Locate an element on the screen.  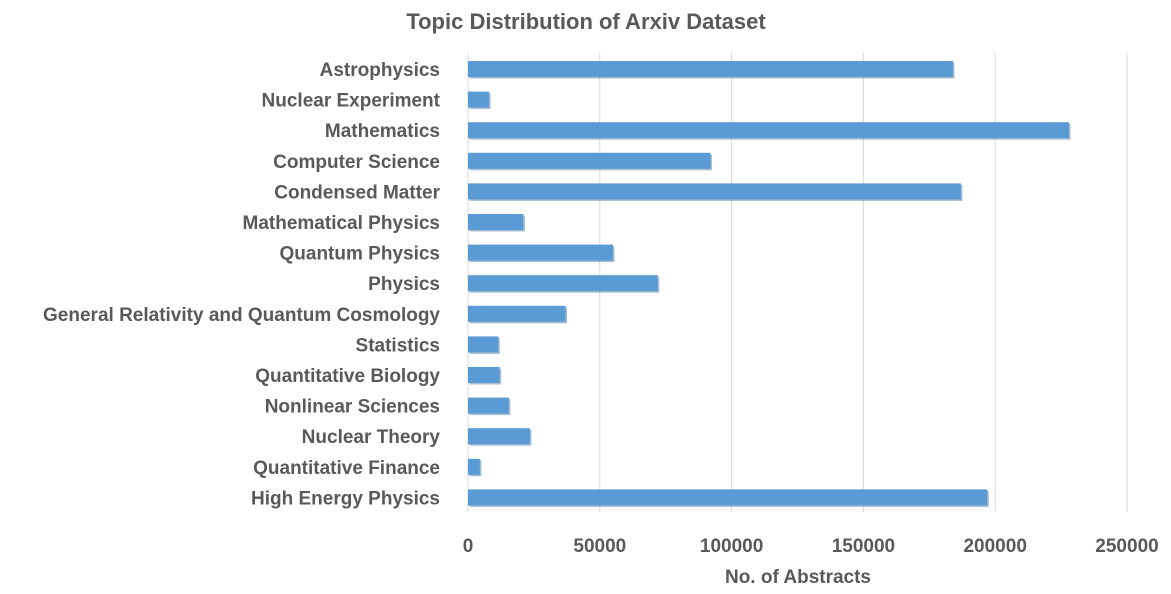
category-label: Astrophysics is located at coordinates (380, 70).